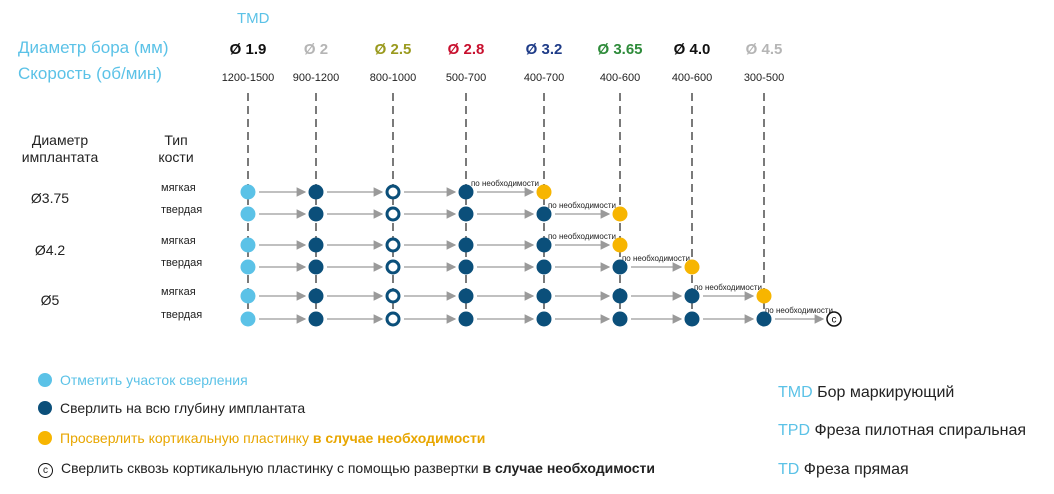 This screenshot has height=494, width=1054. Describe the element at coordinates (45, 408) in the screenshot. I see `full-dot-icon` at that location.